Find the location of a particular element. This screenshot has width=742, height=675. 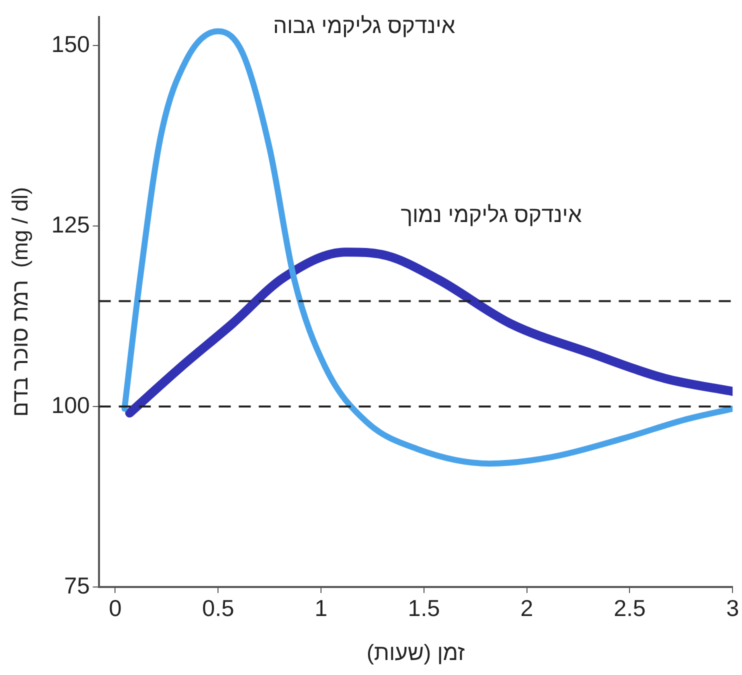

x-tick-label: 3 is located at coordinates (733, 608).